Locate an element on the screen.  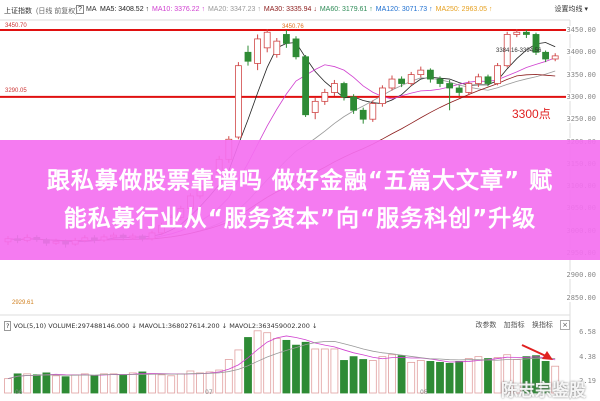
ma-settings-dropdown: 设置均线 ▾ is located at coordinates (569, 9).